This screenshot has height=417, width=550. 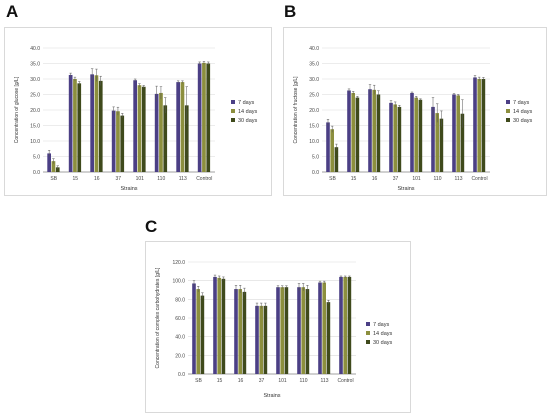 What do you see at coordinates (151, 226) in the screenshot?
I see `panel-label-c: C` at bounding box center [151, 226].